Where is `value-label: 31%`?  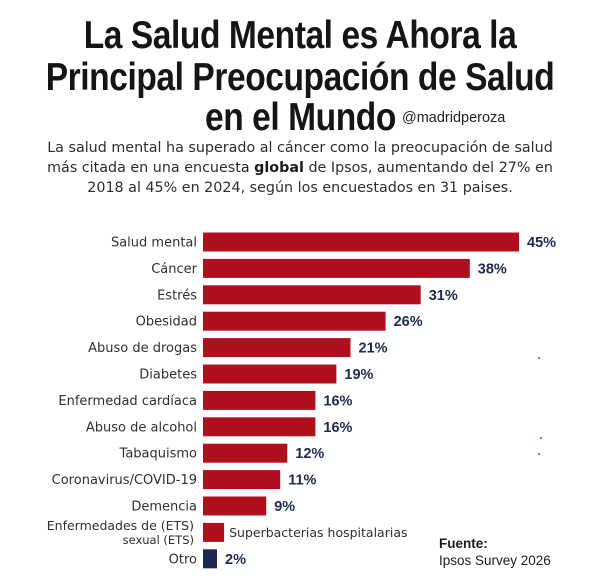 value-label: 31% is located at coordinates (443, 296).